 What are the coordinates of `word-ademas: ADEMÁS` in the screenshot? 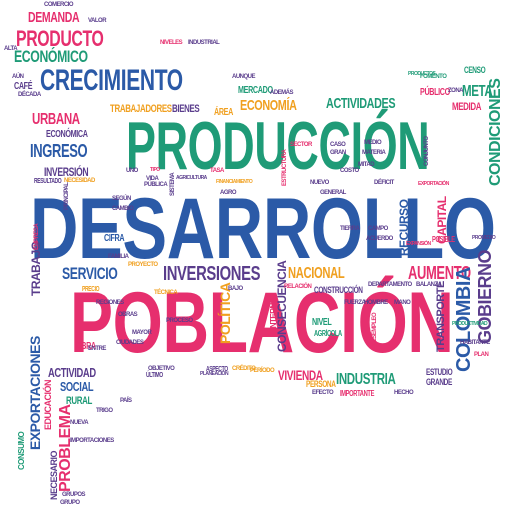 It's located at (282, 93).